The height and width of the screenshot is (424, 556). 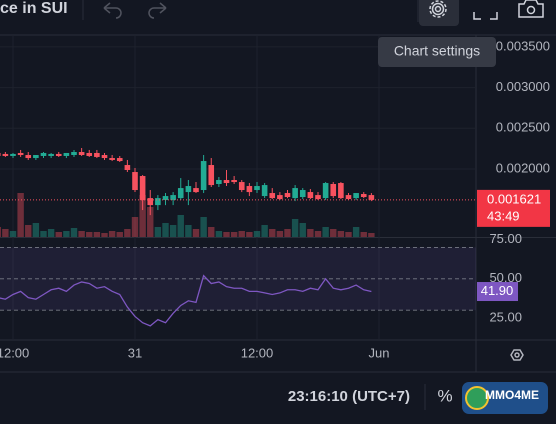 What do you see at coordinates (485, 16) in the screenshot?
I see `fullscreen-icon` at bounding box center [485, 16].